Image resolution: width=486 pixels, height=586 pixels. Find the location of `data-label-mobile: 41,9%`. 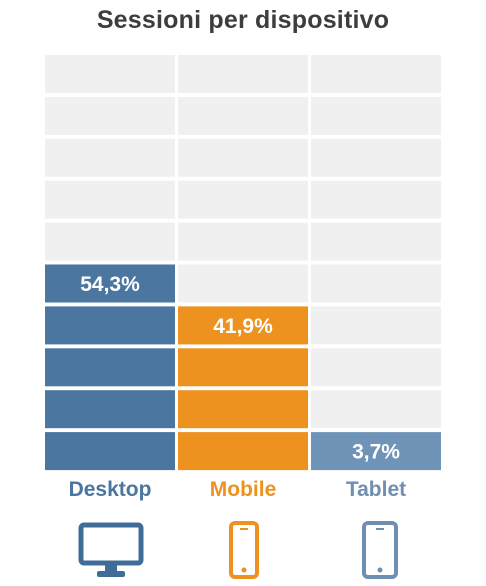

data-label-mobile: 41,9% is located at coordinates (243, 326).